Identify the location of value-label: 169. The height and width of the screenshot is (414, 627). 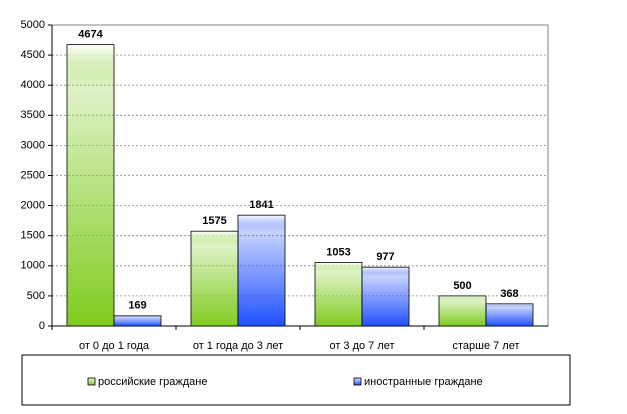
(137, 306).